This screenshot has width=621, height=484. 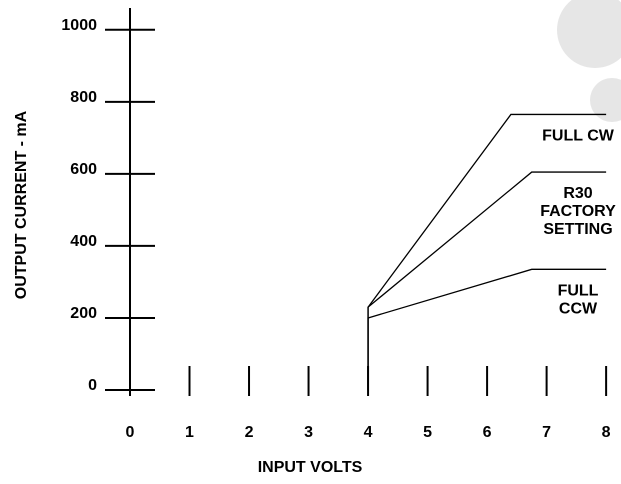 I want to click on y-tick-label: 0, so click(x=92, y=385).